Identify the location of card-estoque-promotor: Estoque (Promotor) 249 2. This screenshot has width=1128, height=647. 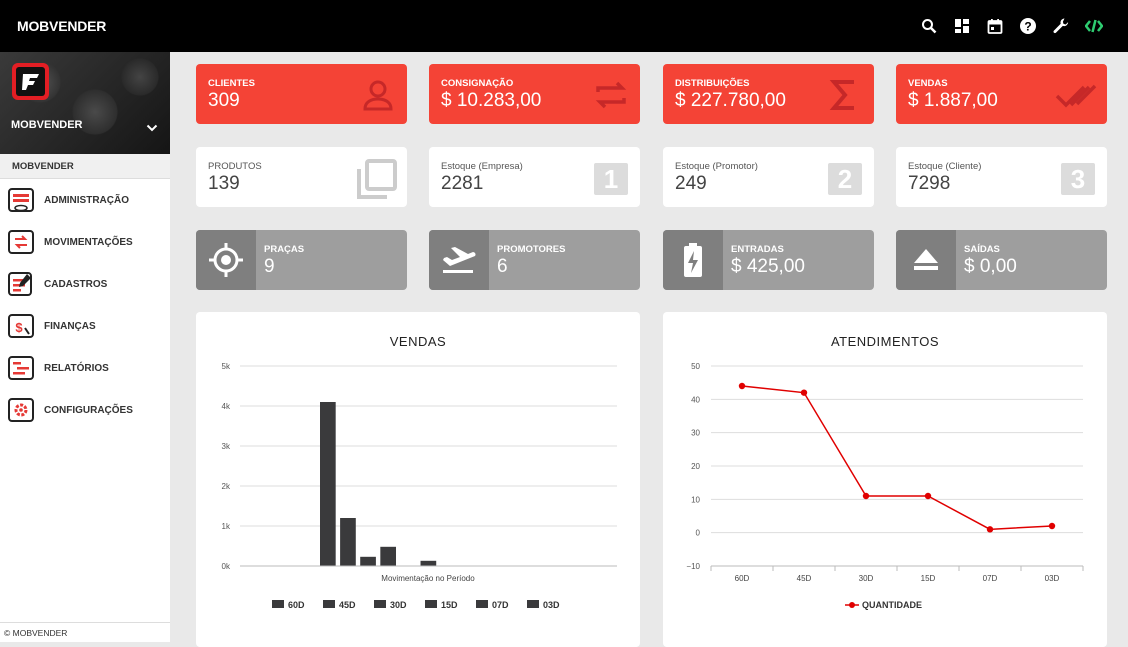
(768, 177).